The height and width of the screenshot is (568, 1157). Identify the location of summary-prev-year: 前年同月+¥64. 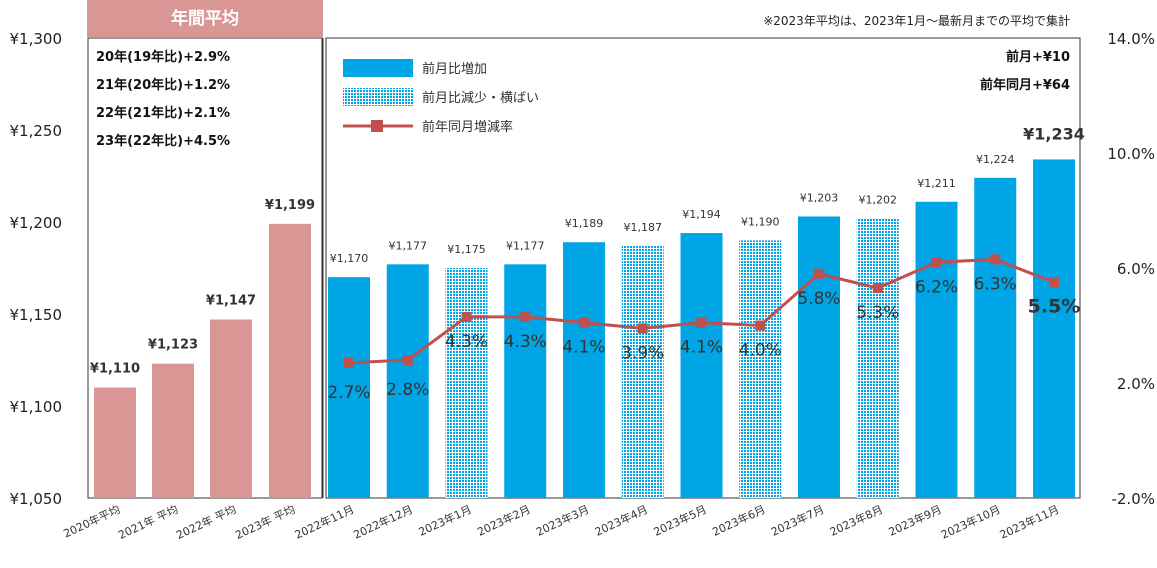
(1025, 85).